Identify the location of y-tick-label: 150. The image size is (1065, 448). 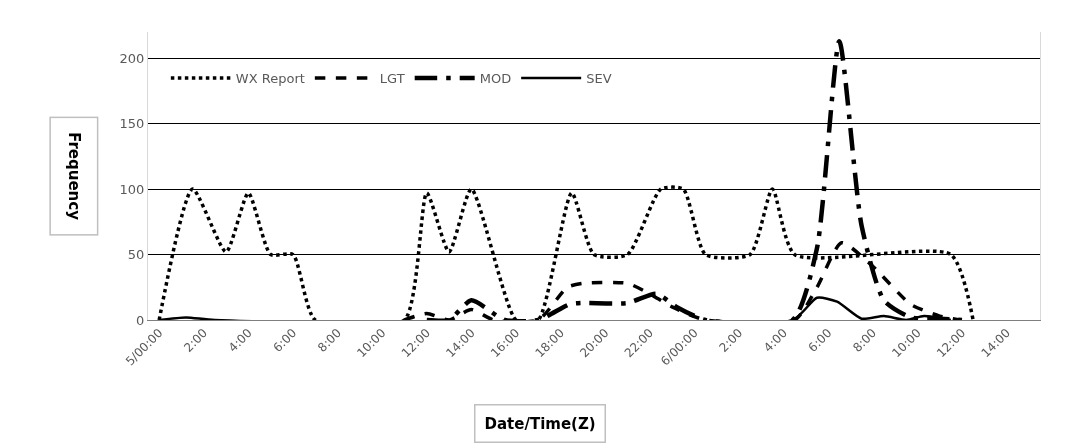
(132, 124).